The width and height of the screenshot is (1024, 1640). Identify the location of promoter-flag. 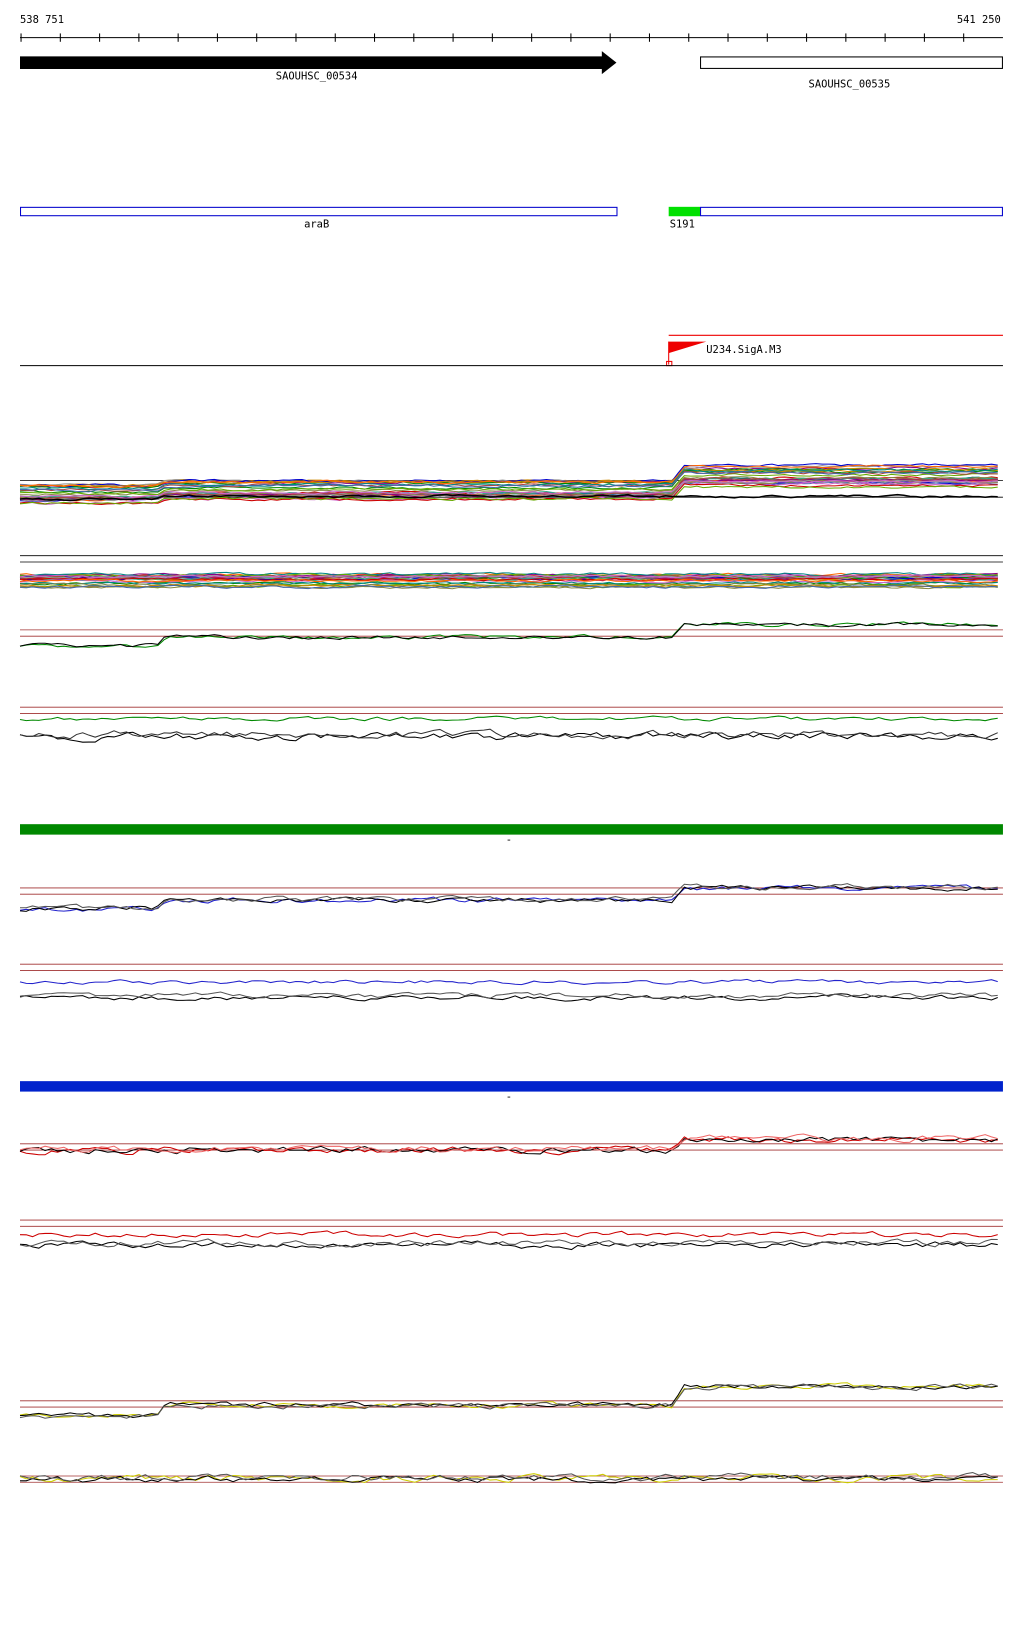
(687, 347).